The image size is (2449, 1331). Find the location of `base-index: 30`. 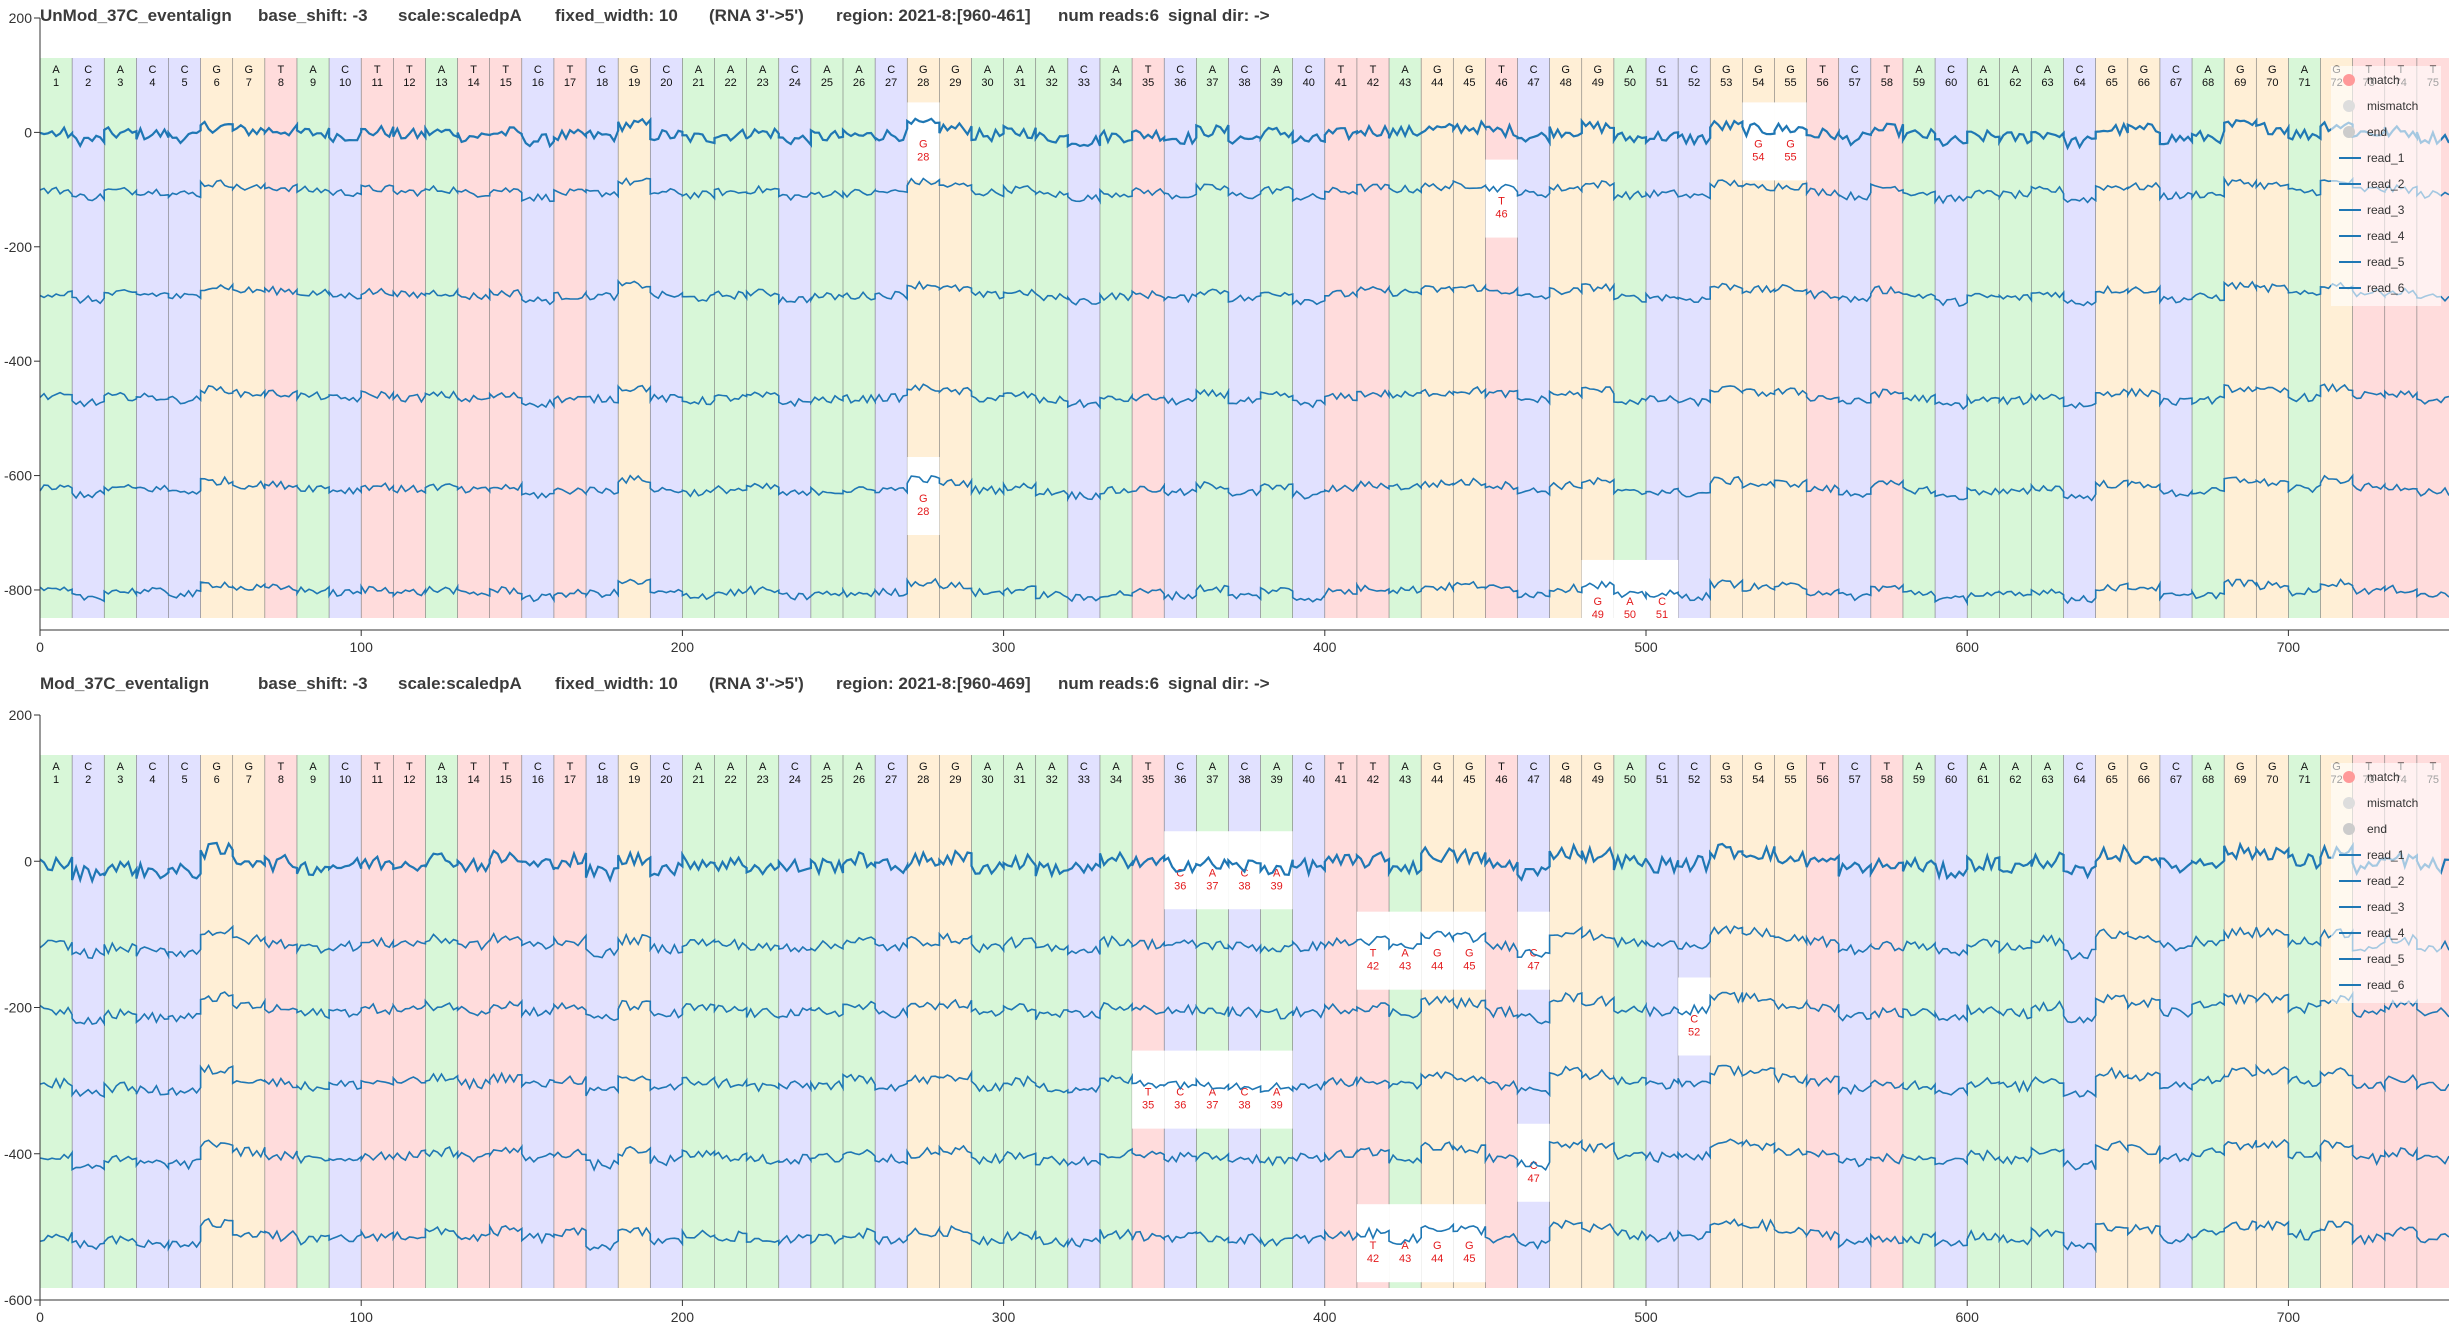

base-index: 30 is located at coordinates (987, 780).